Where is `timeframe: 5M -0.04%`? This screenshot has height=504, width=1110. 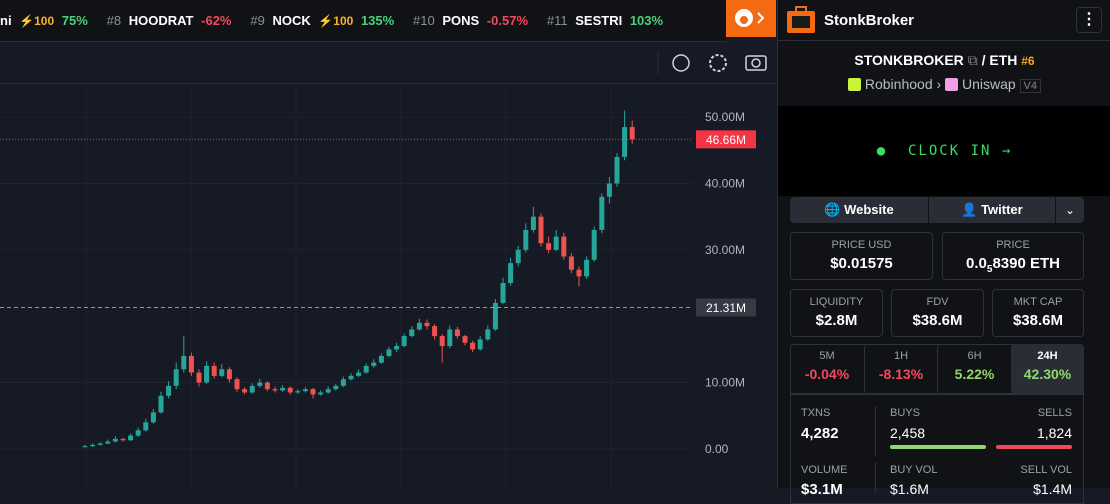
timeframe: 5M -0.04% is located at coordinates (827, 369).